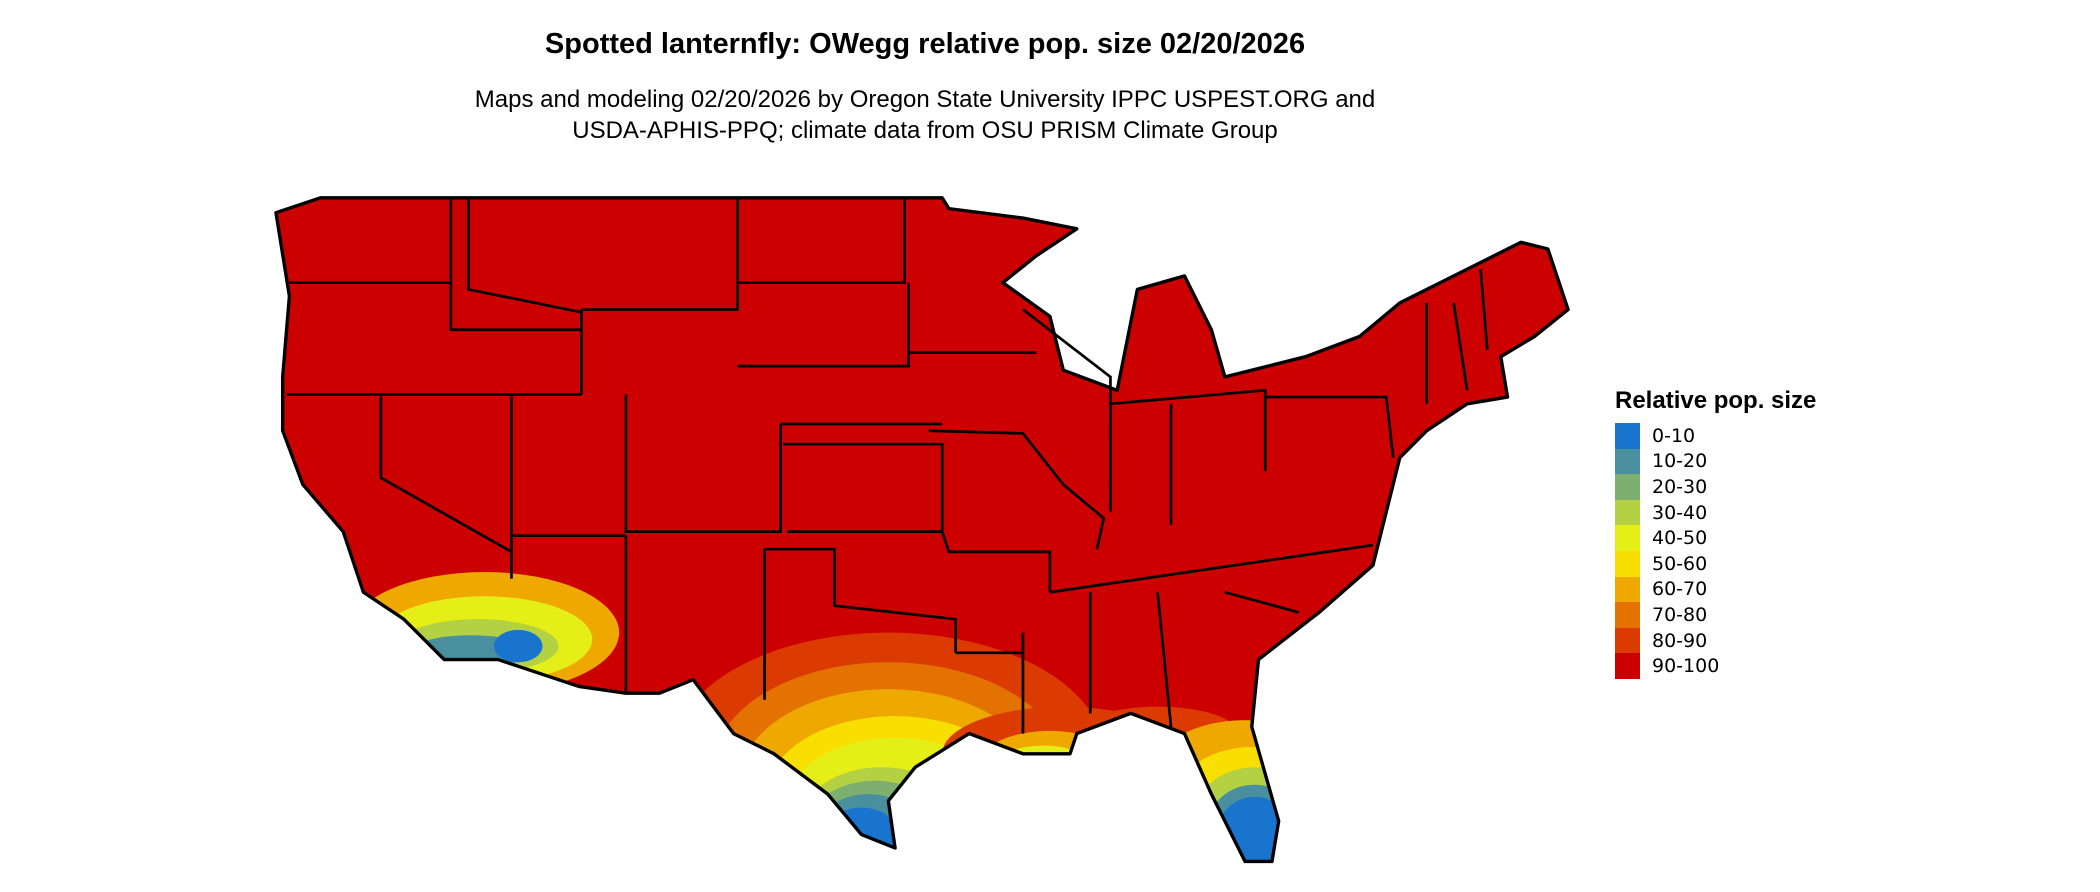 Image resolution: width=2100 pixels, height=892 pixels. What do you see at coordinates (1715, 487) in the screenshot?
I see `legend-item: 20-30` at bounding box center [1715, 487].